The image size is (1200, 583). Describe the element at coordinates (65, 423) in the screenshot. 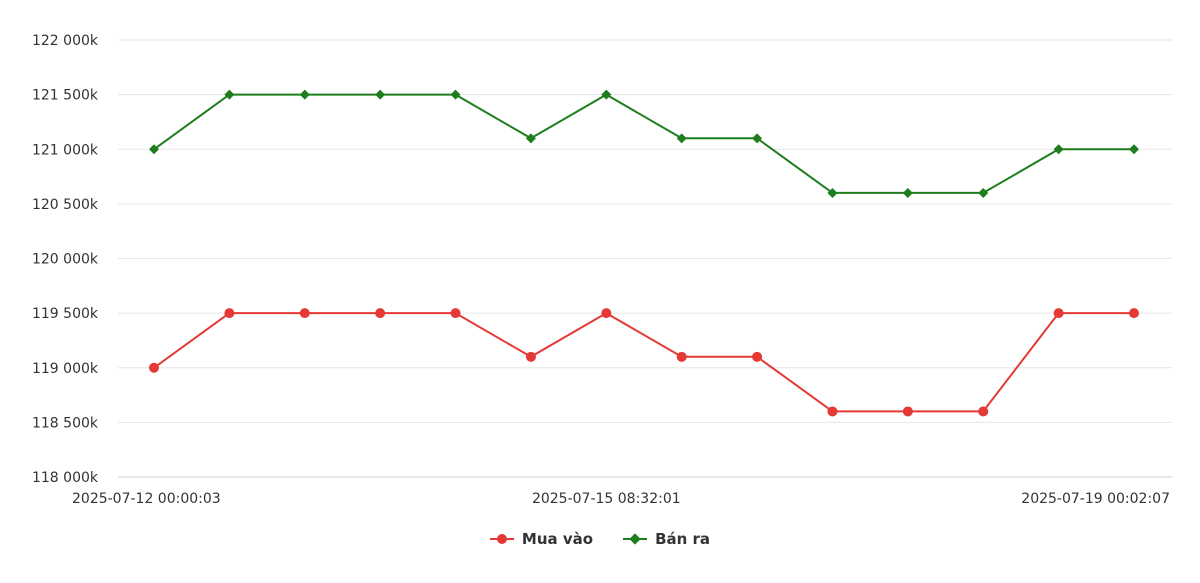

I see `y-tick-label: 118 500k` at that location.